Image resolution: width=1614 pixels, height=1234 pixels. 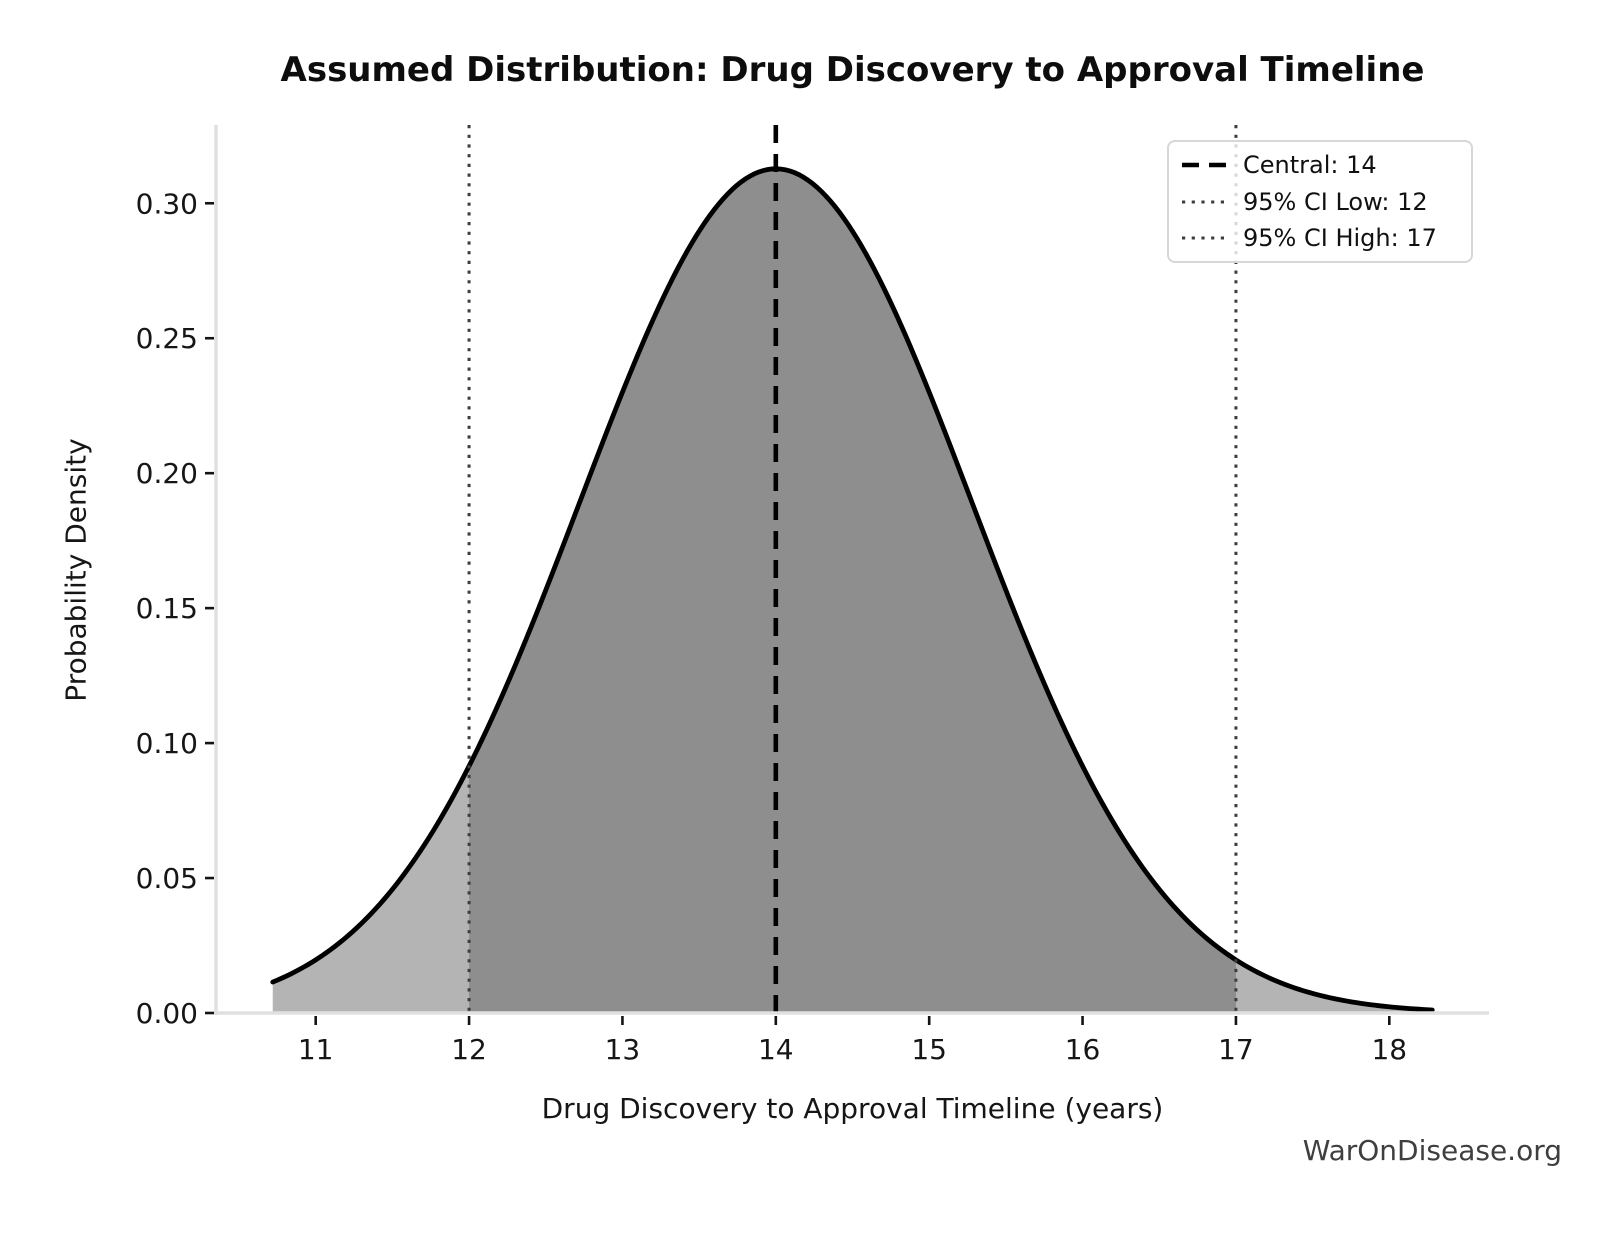 I want to click on dashed-line-sample-icon, so click(x=1205, y=165).